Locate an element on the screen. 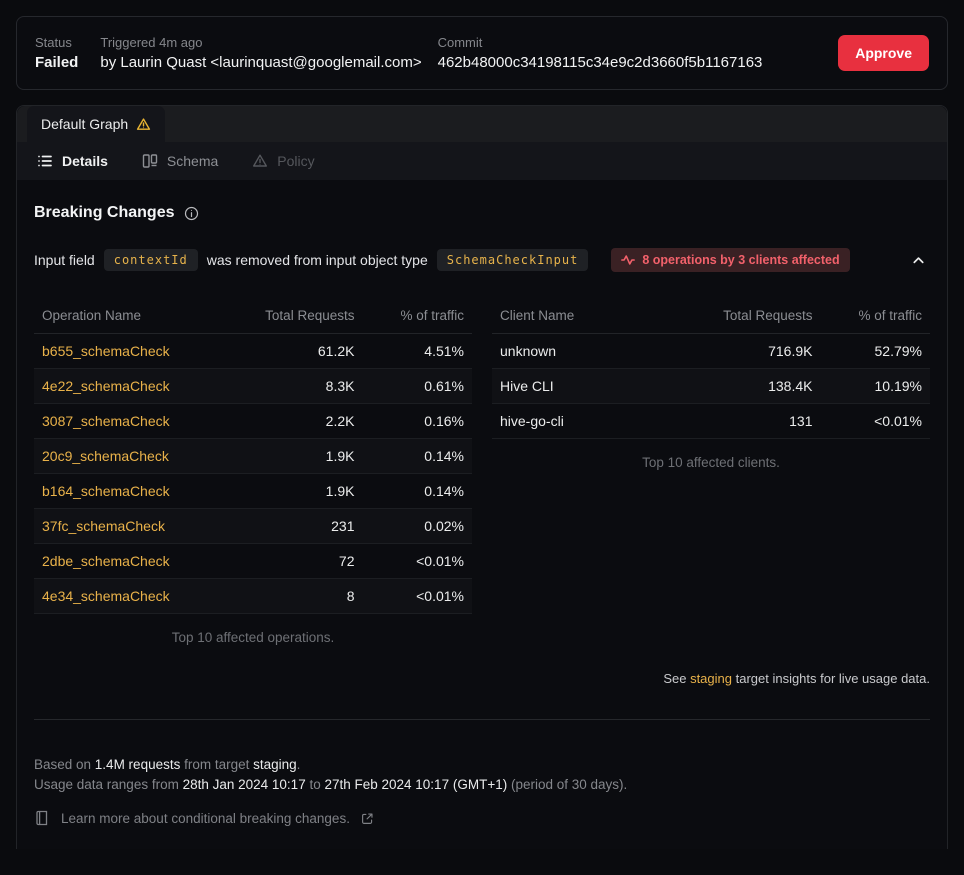 The height and width of the screenshot is (875, 964). operation-link: b164_schemaCheck is located at coordinates (106, 491).